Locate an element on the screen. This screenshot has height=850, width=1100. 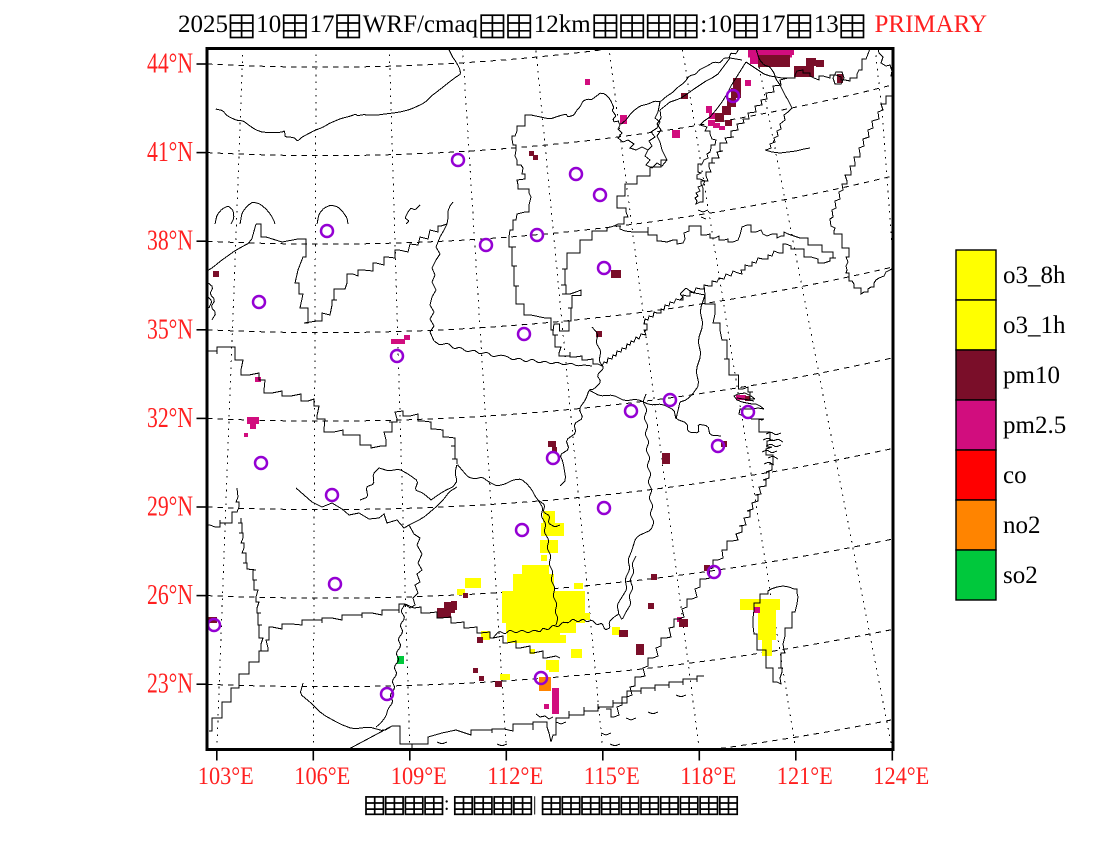
svg-text: pm10 is located at coordinates (1031, 375).